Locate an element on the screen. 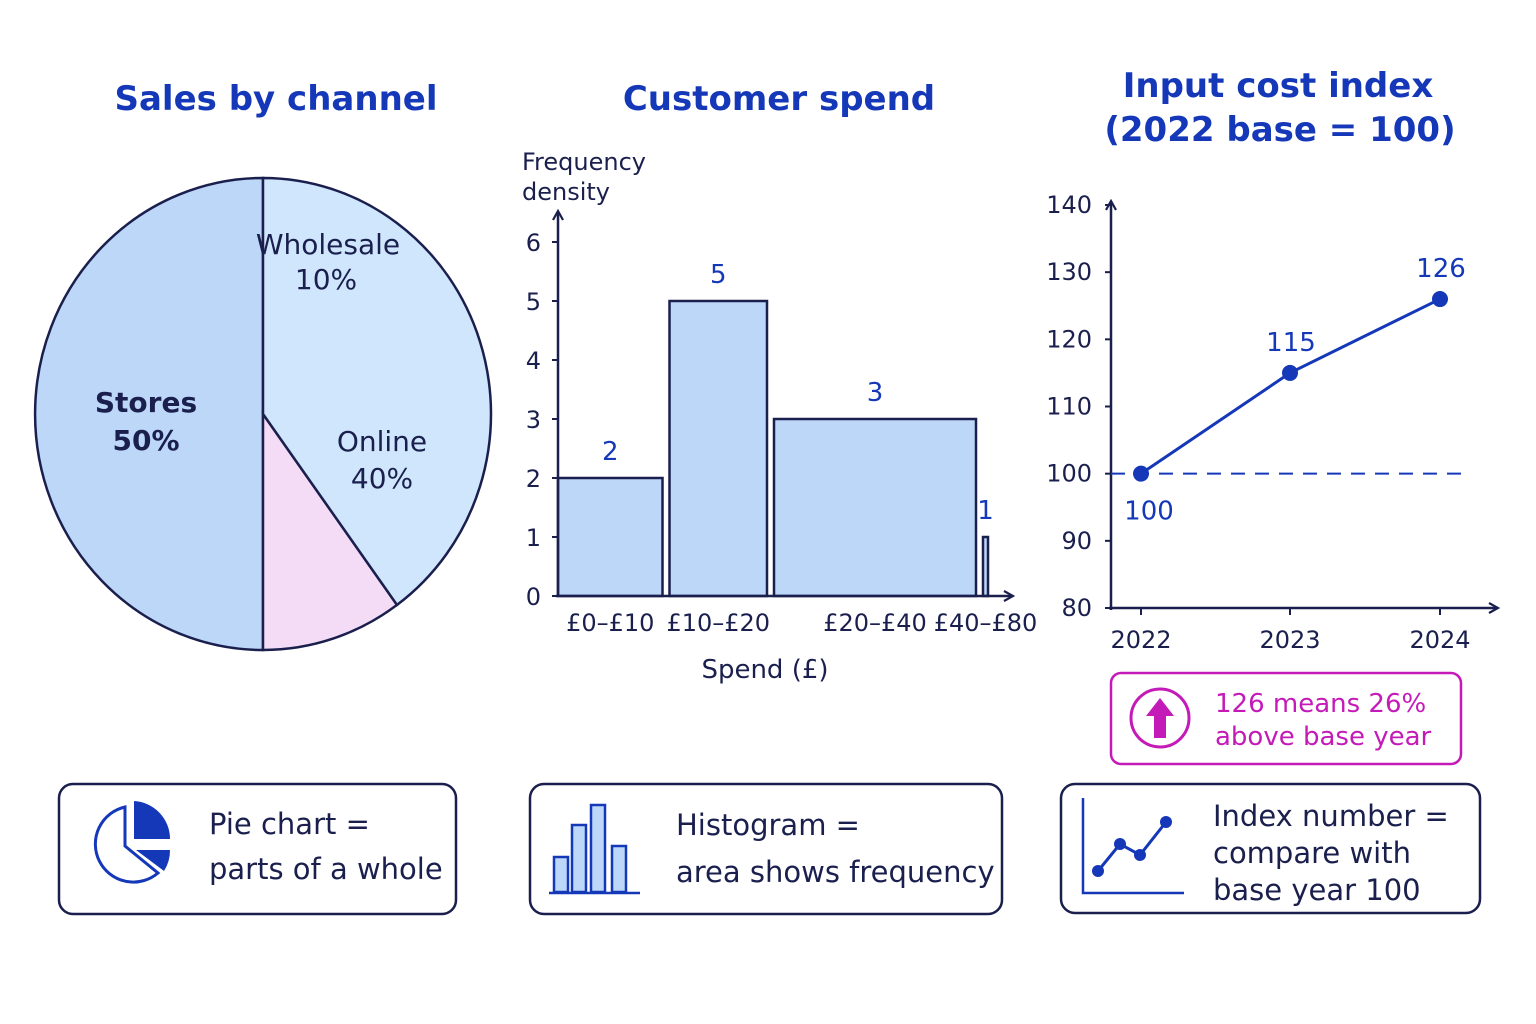  line-value-label: 115 is located at coordinates (1291, 343).